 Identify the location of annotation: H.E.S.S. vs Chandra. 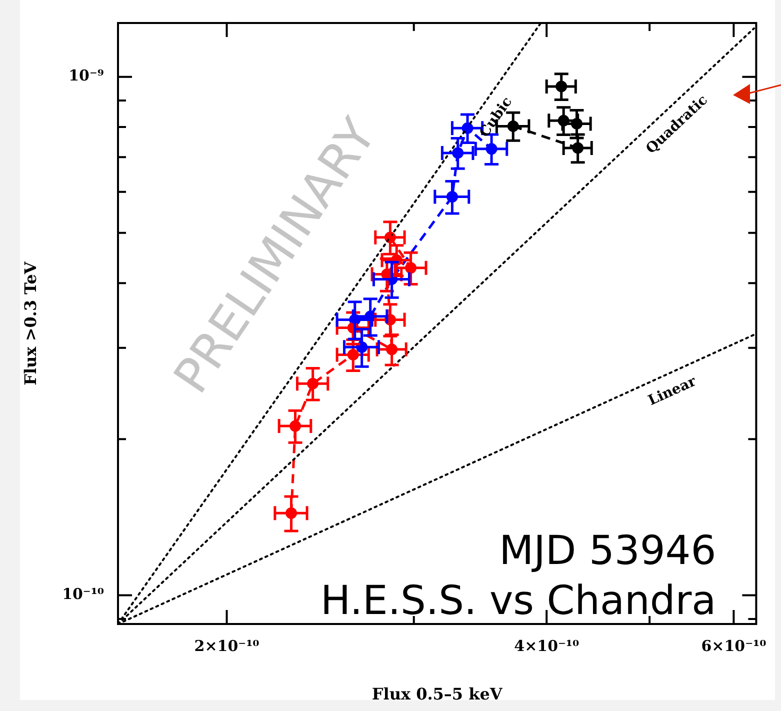
(518, 601).